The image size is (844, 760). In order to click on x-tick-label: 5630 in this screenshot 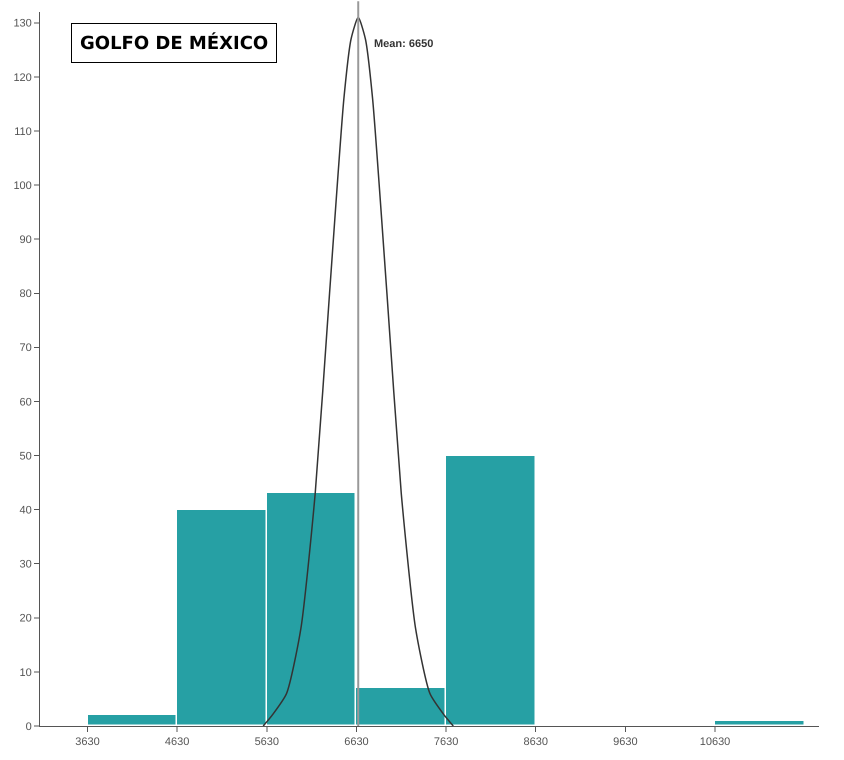, I will do `click(267, 742)`.